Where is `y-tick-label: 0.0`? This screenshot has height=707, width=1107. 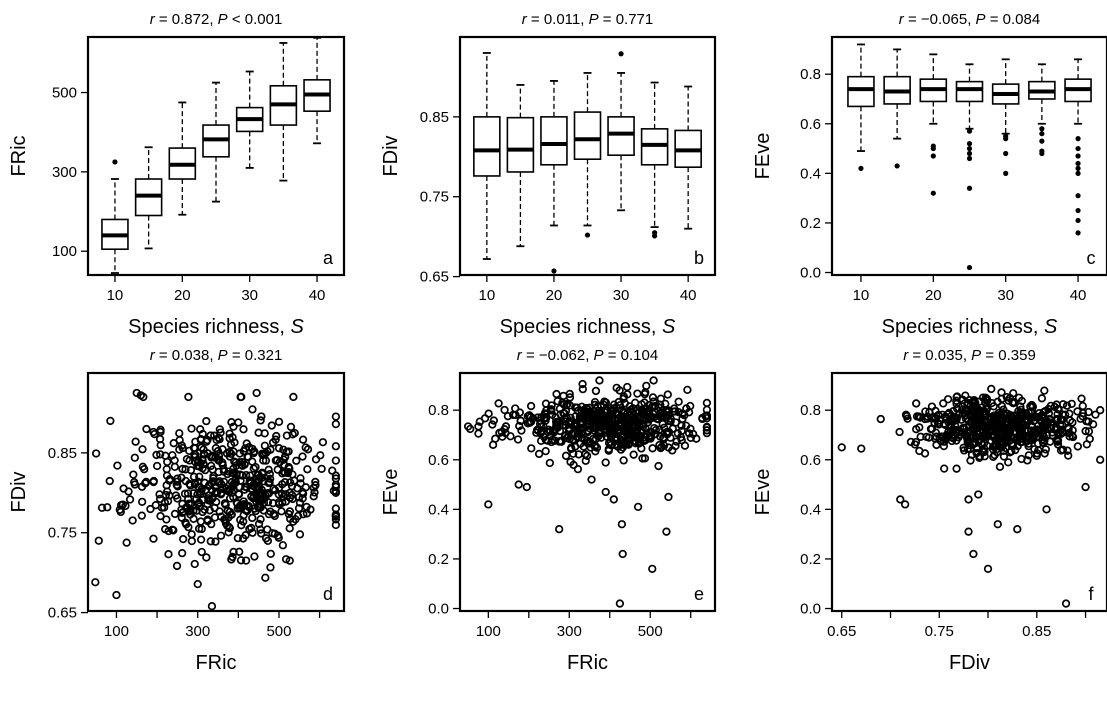 y-tick-label: 0.0 is located at coordinates (810, 609).